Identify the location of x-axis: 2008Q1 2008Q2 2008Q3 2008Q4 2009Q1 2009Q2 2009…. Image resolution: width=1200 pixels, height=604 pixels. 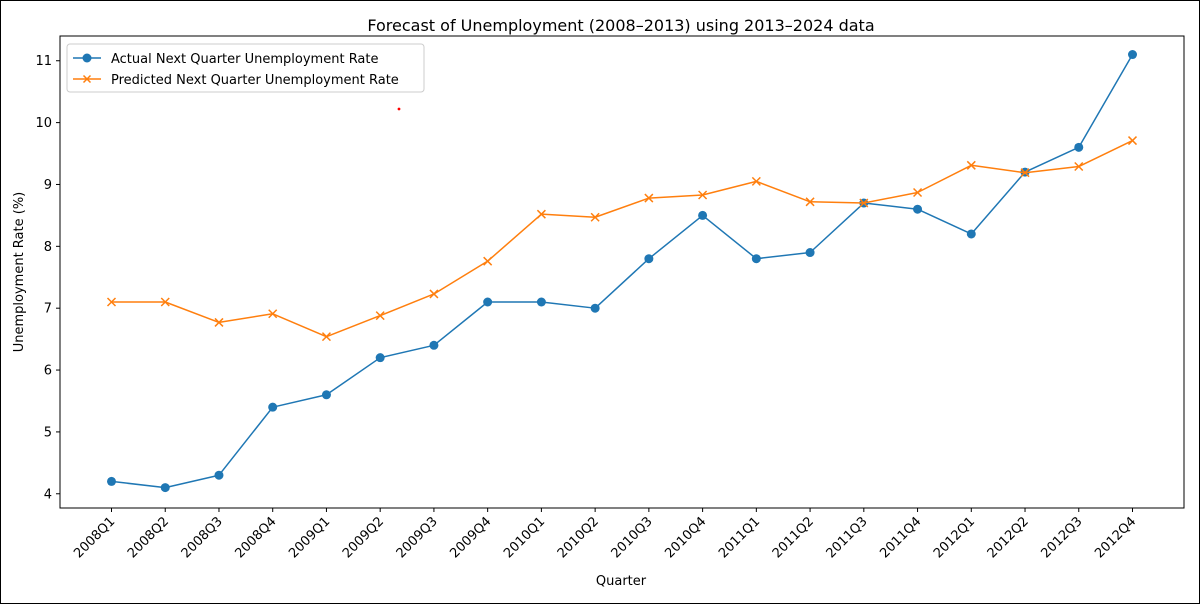
(605, 534).